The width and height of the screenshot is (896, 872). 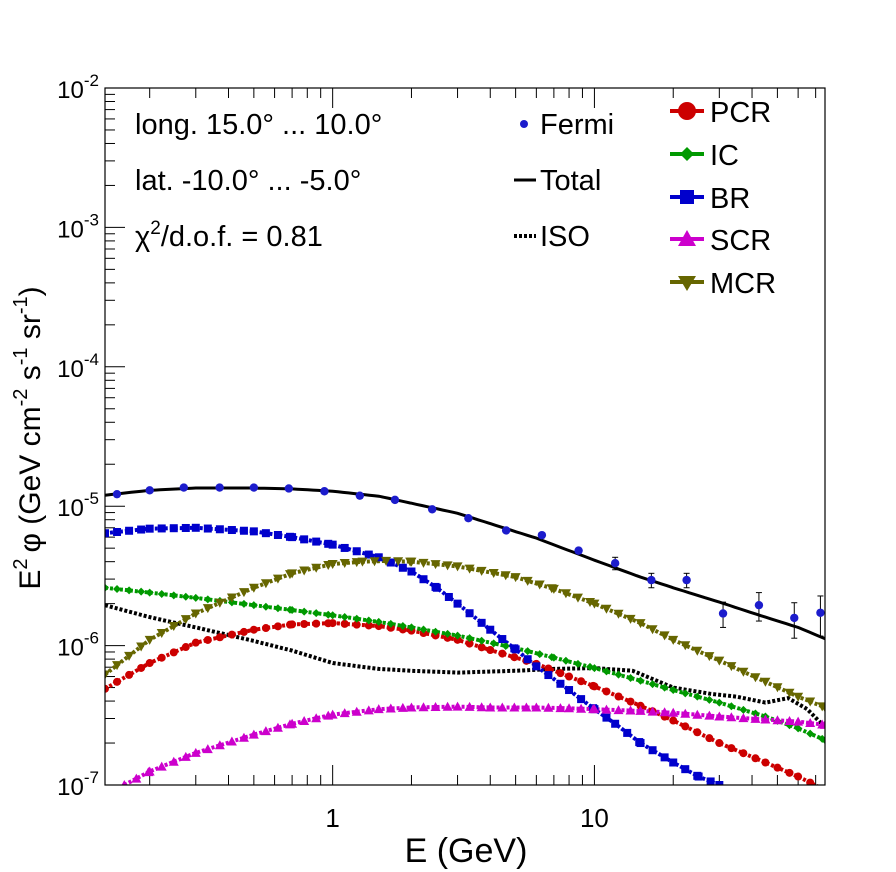 What do you see at coordinates (687, 111) in the screenshot?
I see `legend-pcr-marker` at bounding box center [687, 111].